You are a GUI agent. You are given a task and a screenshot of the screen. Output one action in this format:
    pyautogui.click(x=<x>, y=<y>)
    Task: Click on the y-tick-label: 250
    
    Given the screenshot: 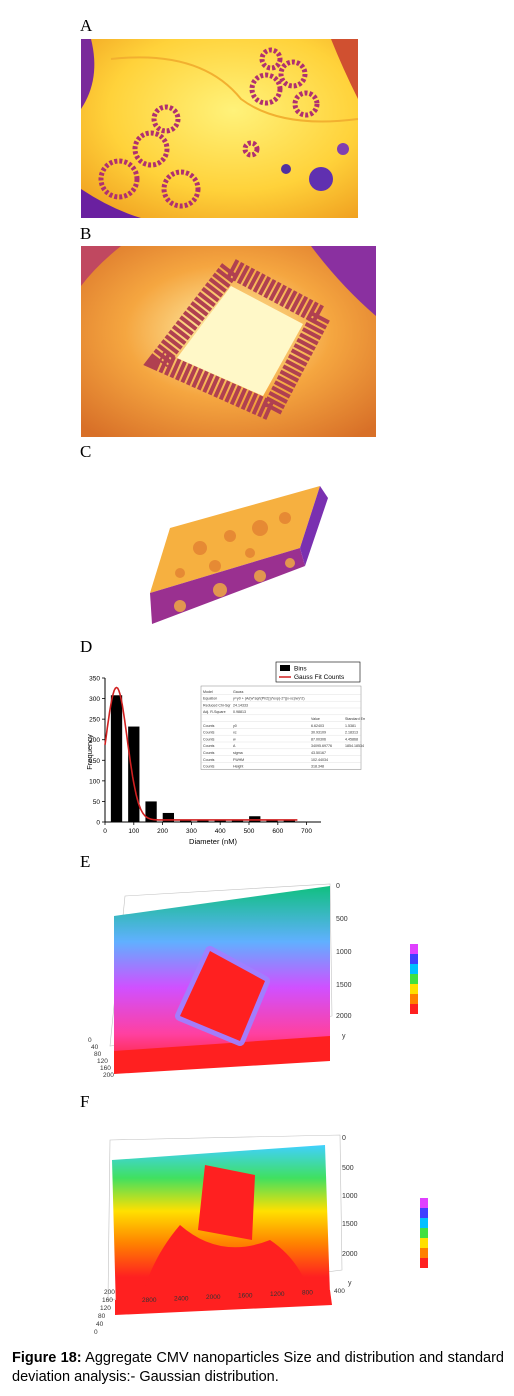 What is the action you would take?
    pyautogui.click(x=94, y=720)
    